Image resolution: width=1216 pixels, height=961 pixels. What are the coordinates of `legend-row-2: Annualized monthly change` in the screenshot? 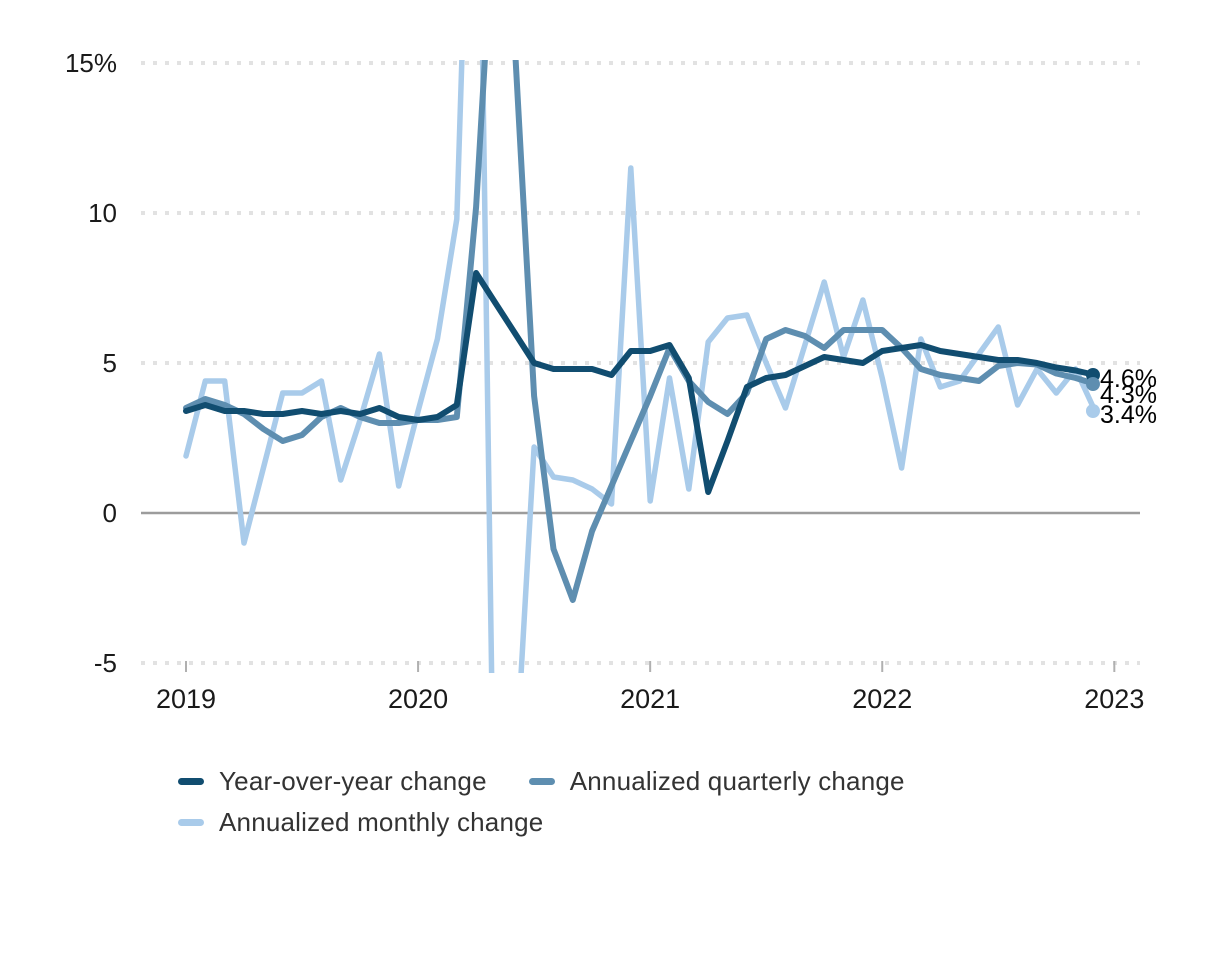 It's located at (628, 822).